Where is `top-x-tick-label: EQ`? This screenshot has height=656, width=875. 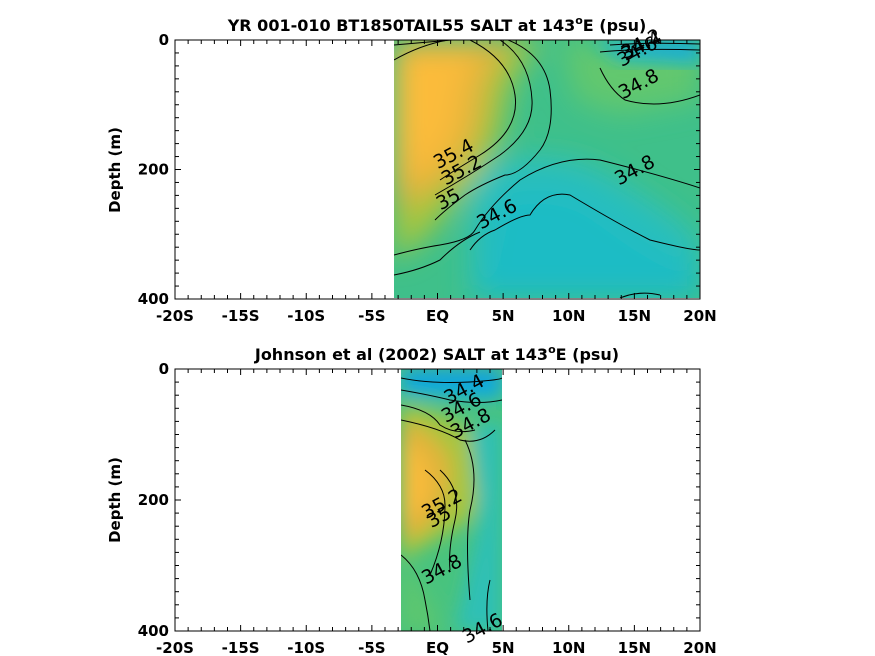
top-x-tick-label: EQ is located at coordinates (437, 316).